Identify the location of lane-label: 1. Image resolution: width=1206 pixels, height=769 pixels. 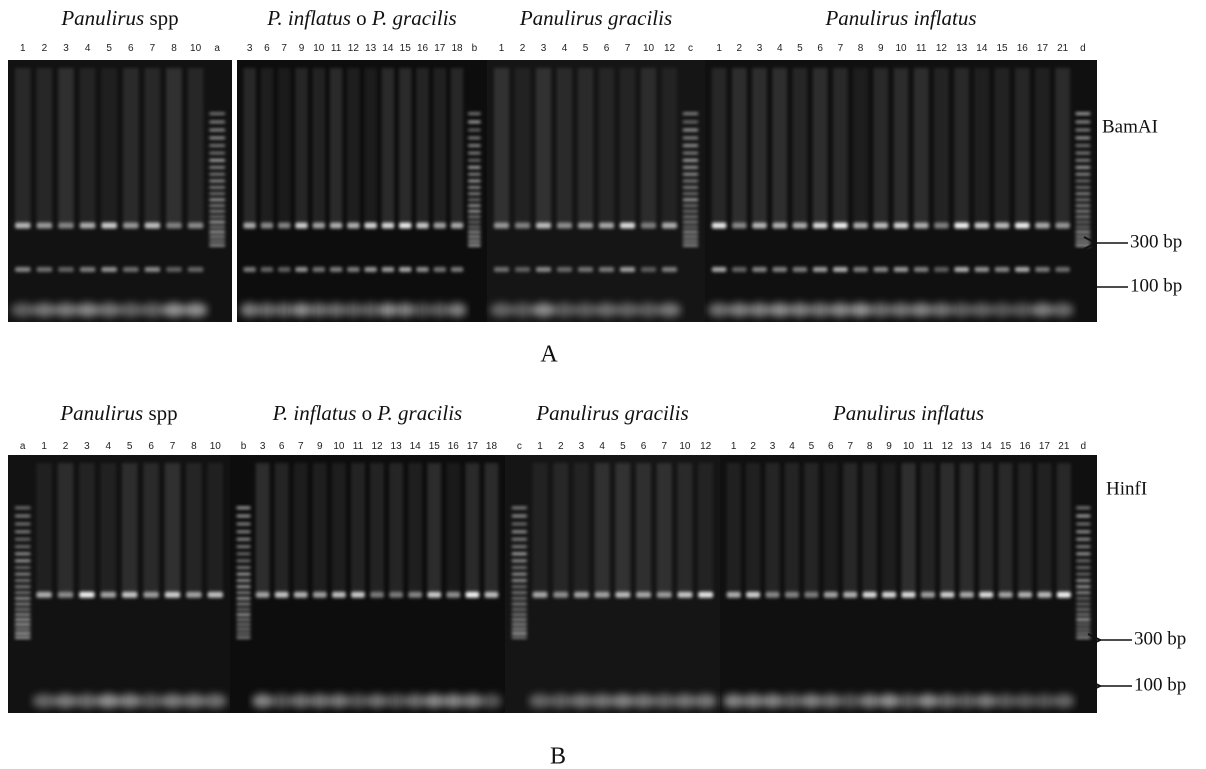
(540, 446).